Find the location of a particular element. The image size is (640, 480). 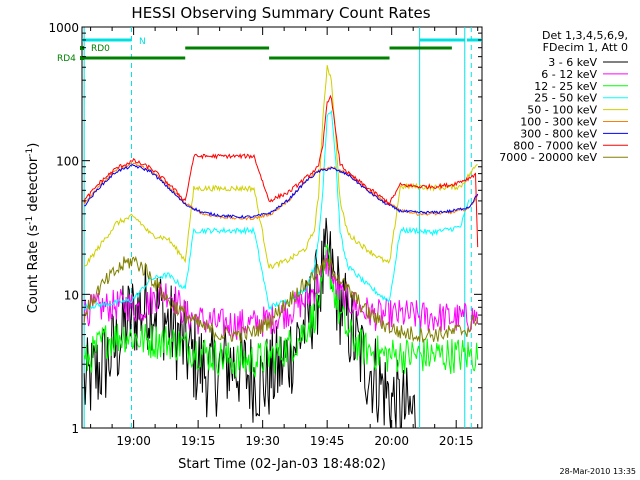

y-tick-label: 10 is located at coordinates (71, 295).